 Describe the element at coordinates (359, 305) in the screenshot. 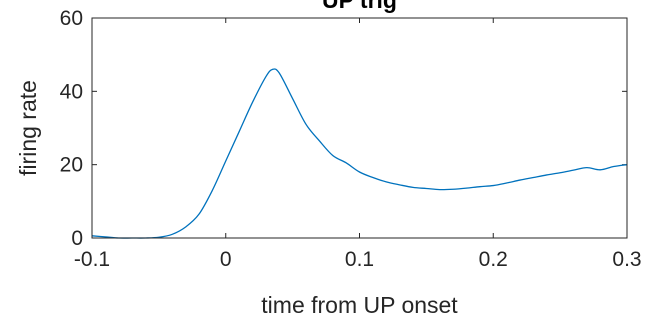

I see `x-axis-label: time from UP onset` at that location.